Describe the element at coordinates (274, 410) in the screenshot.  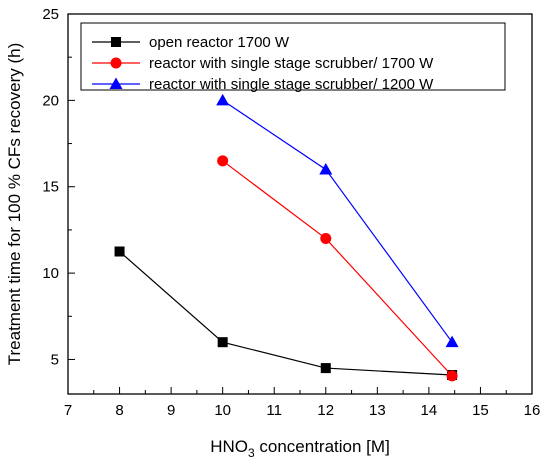
I see `x-tick-label: 11` at that location.